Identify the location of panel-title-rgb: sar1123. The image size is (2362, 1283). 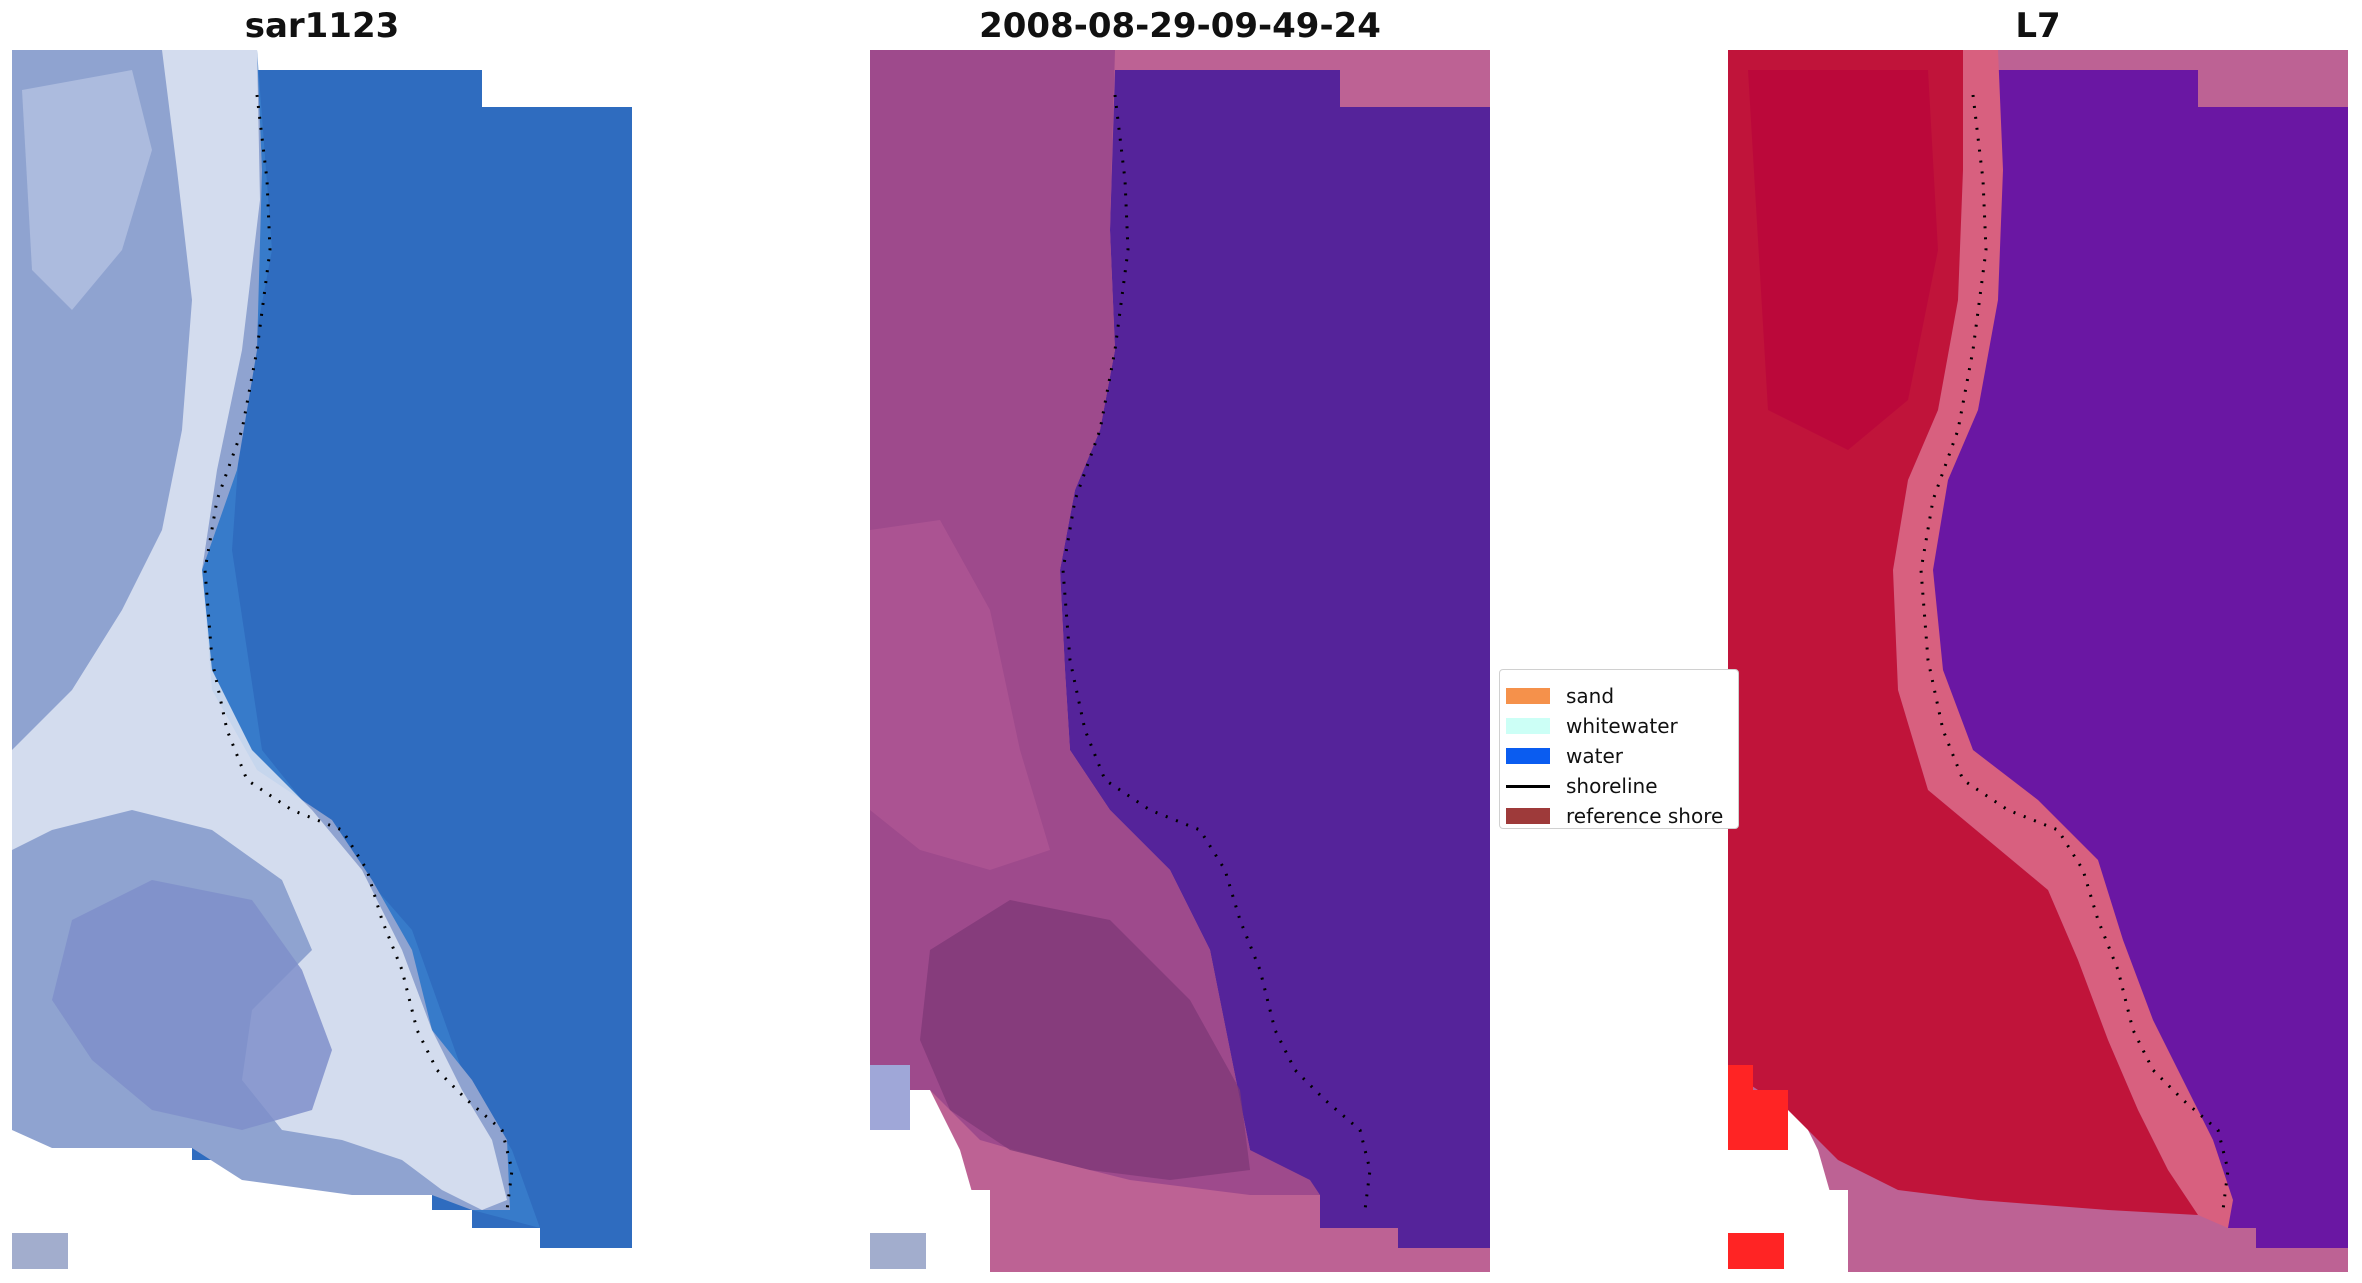
(322, 26).